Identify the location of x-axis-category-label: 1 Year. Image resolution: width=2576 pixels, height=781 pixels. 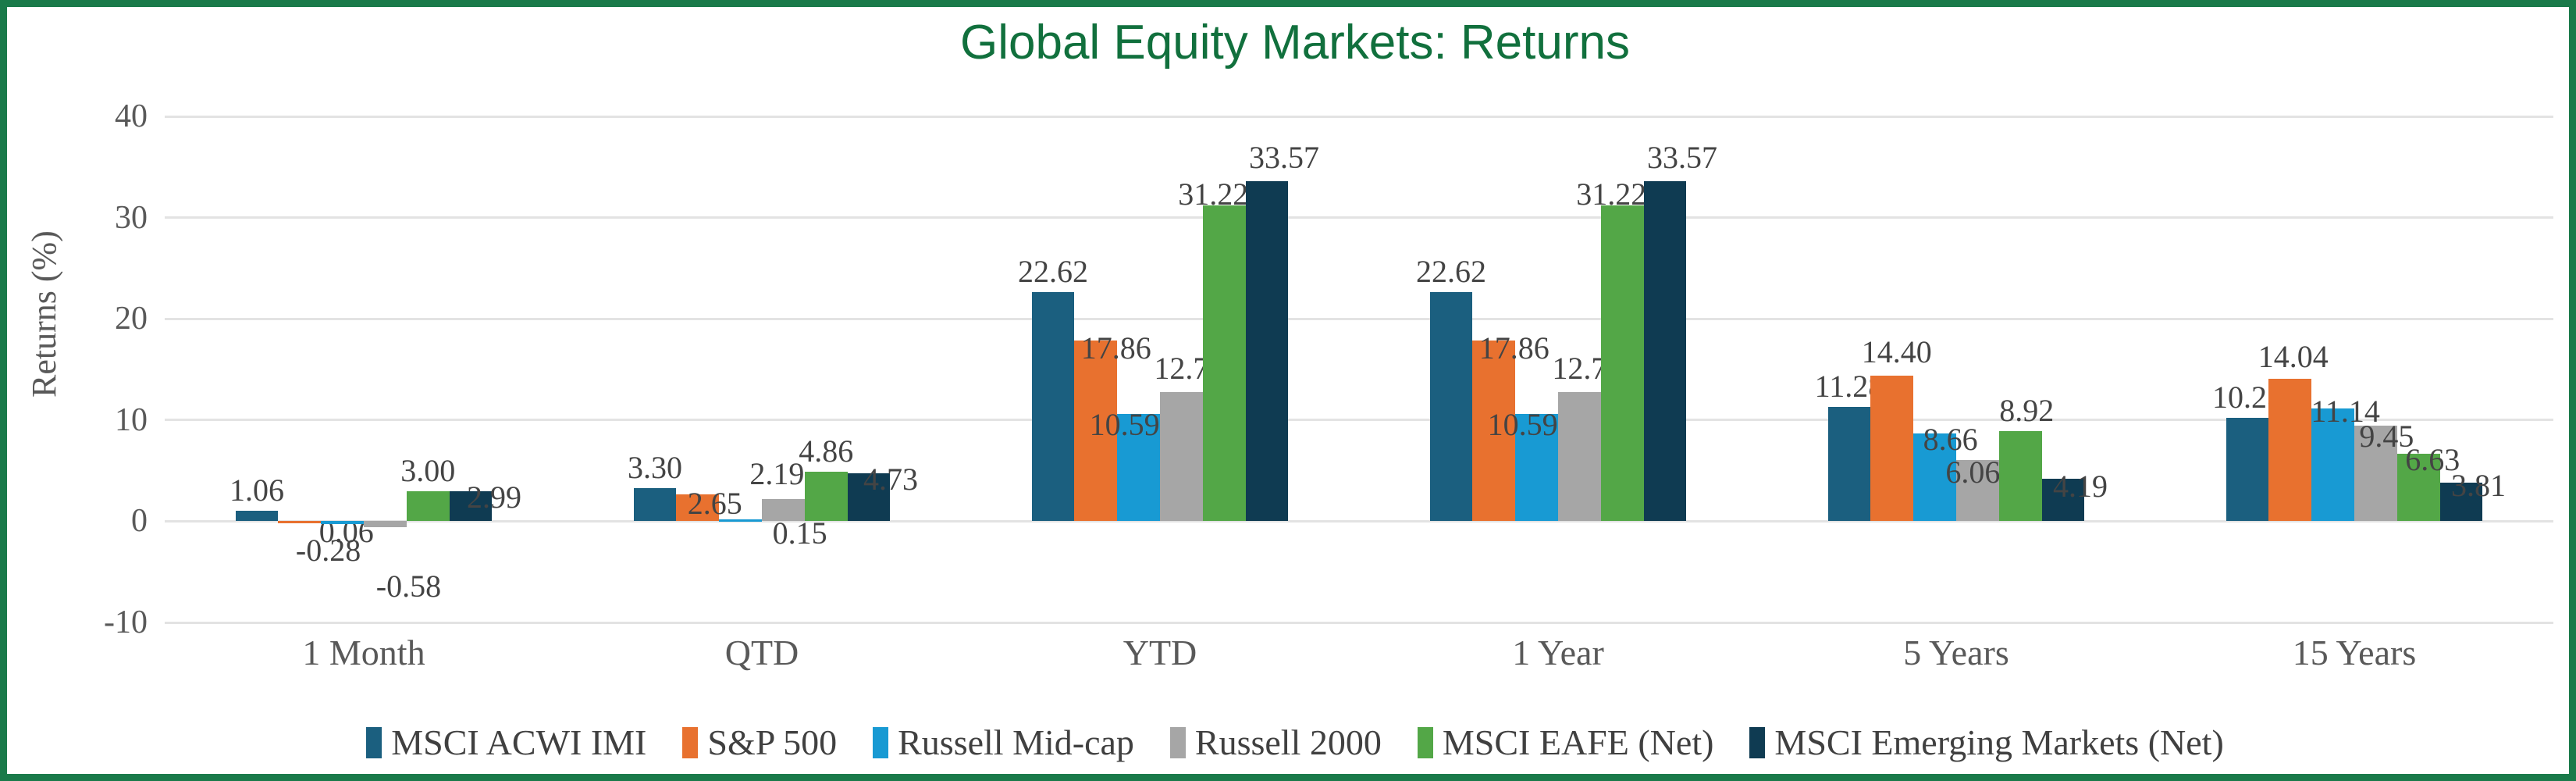
(1558, 652).